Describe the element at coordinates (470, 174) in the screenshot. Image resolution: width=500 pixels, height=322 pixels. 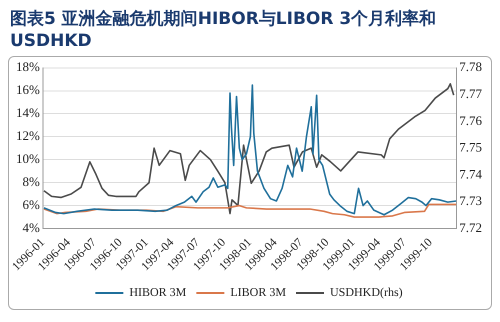
I see `y2-tick-label: 7.74` at that location.